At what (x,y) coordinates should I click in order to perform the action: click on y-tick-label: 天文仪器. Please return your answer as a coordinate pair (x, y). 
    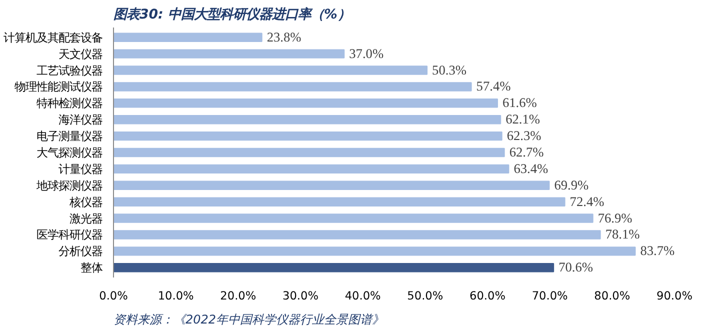
    Looking at the image, I should click on (80, 53).